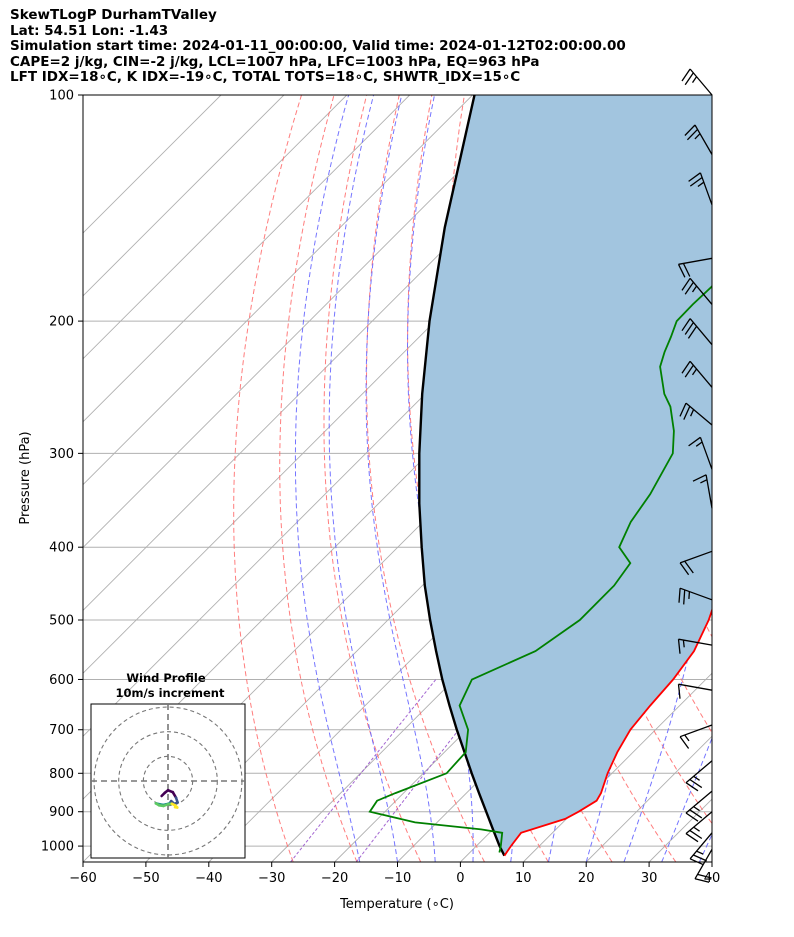 The height and width of the screenshot is (937, 794). Describe the element at coordinates (166, 678) in the screenshot. I see `hodograph-title: Wind Profile` at that location.